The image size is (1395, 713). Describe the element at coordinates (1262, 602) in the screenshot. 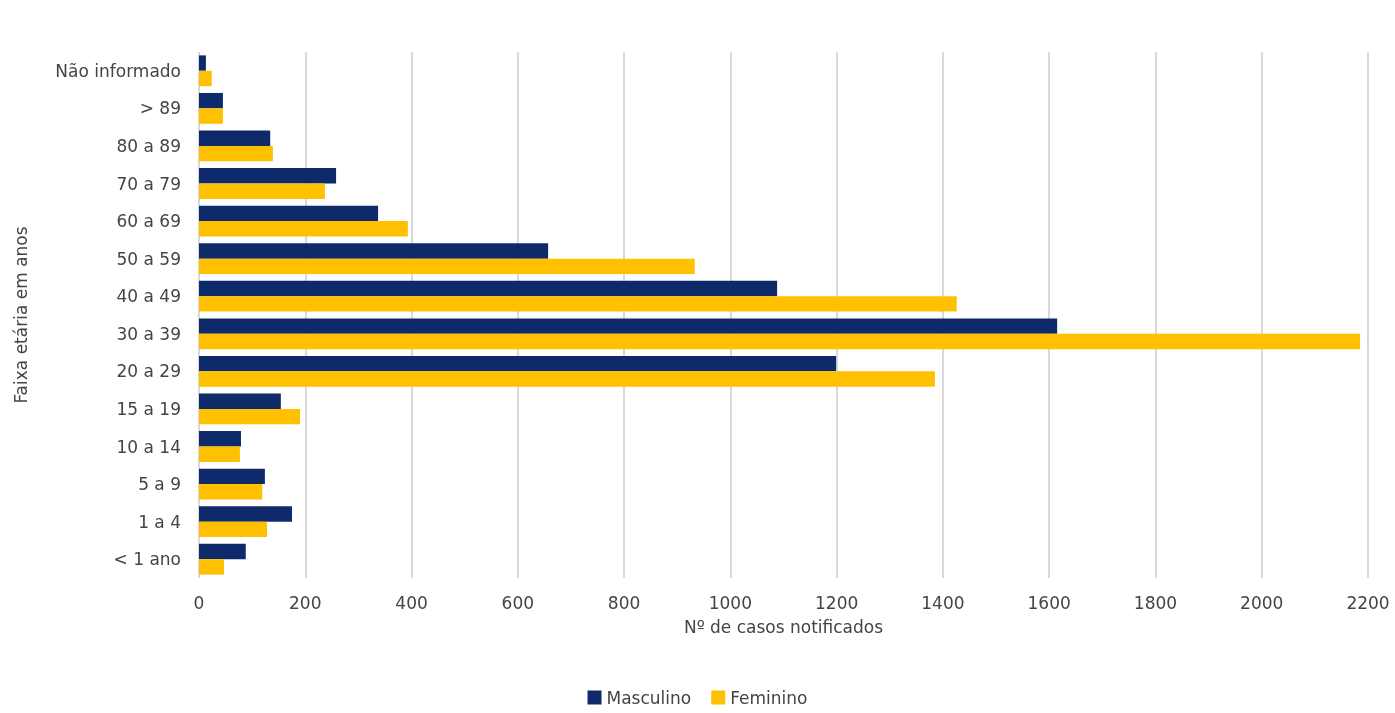

I see `x-tick-label: 2000` at that location.